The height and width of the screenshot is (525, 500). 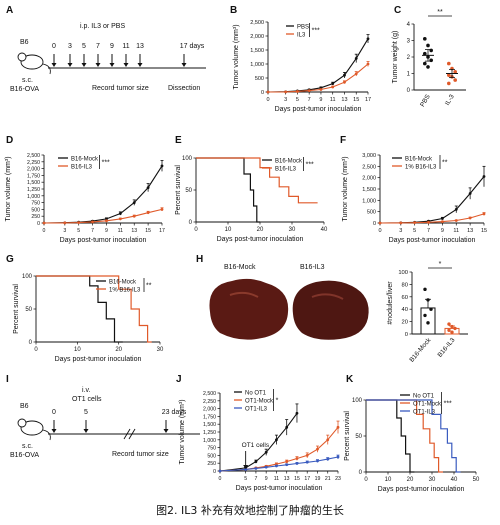 I want to click on y-tick-label: 50, so click(x=358, y=437).